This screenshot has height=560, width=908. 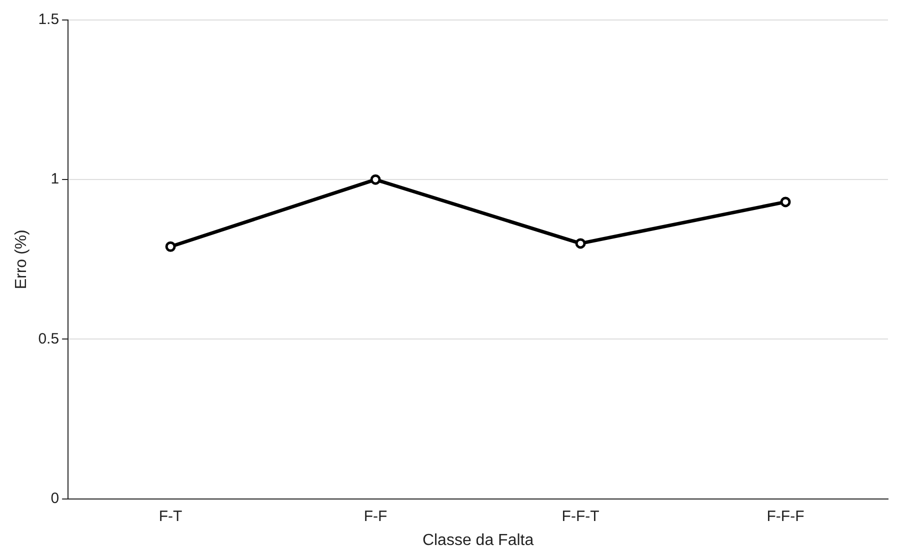 I want to click on x-tick-label: F-T, so click(x=170, y=516).